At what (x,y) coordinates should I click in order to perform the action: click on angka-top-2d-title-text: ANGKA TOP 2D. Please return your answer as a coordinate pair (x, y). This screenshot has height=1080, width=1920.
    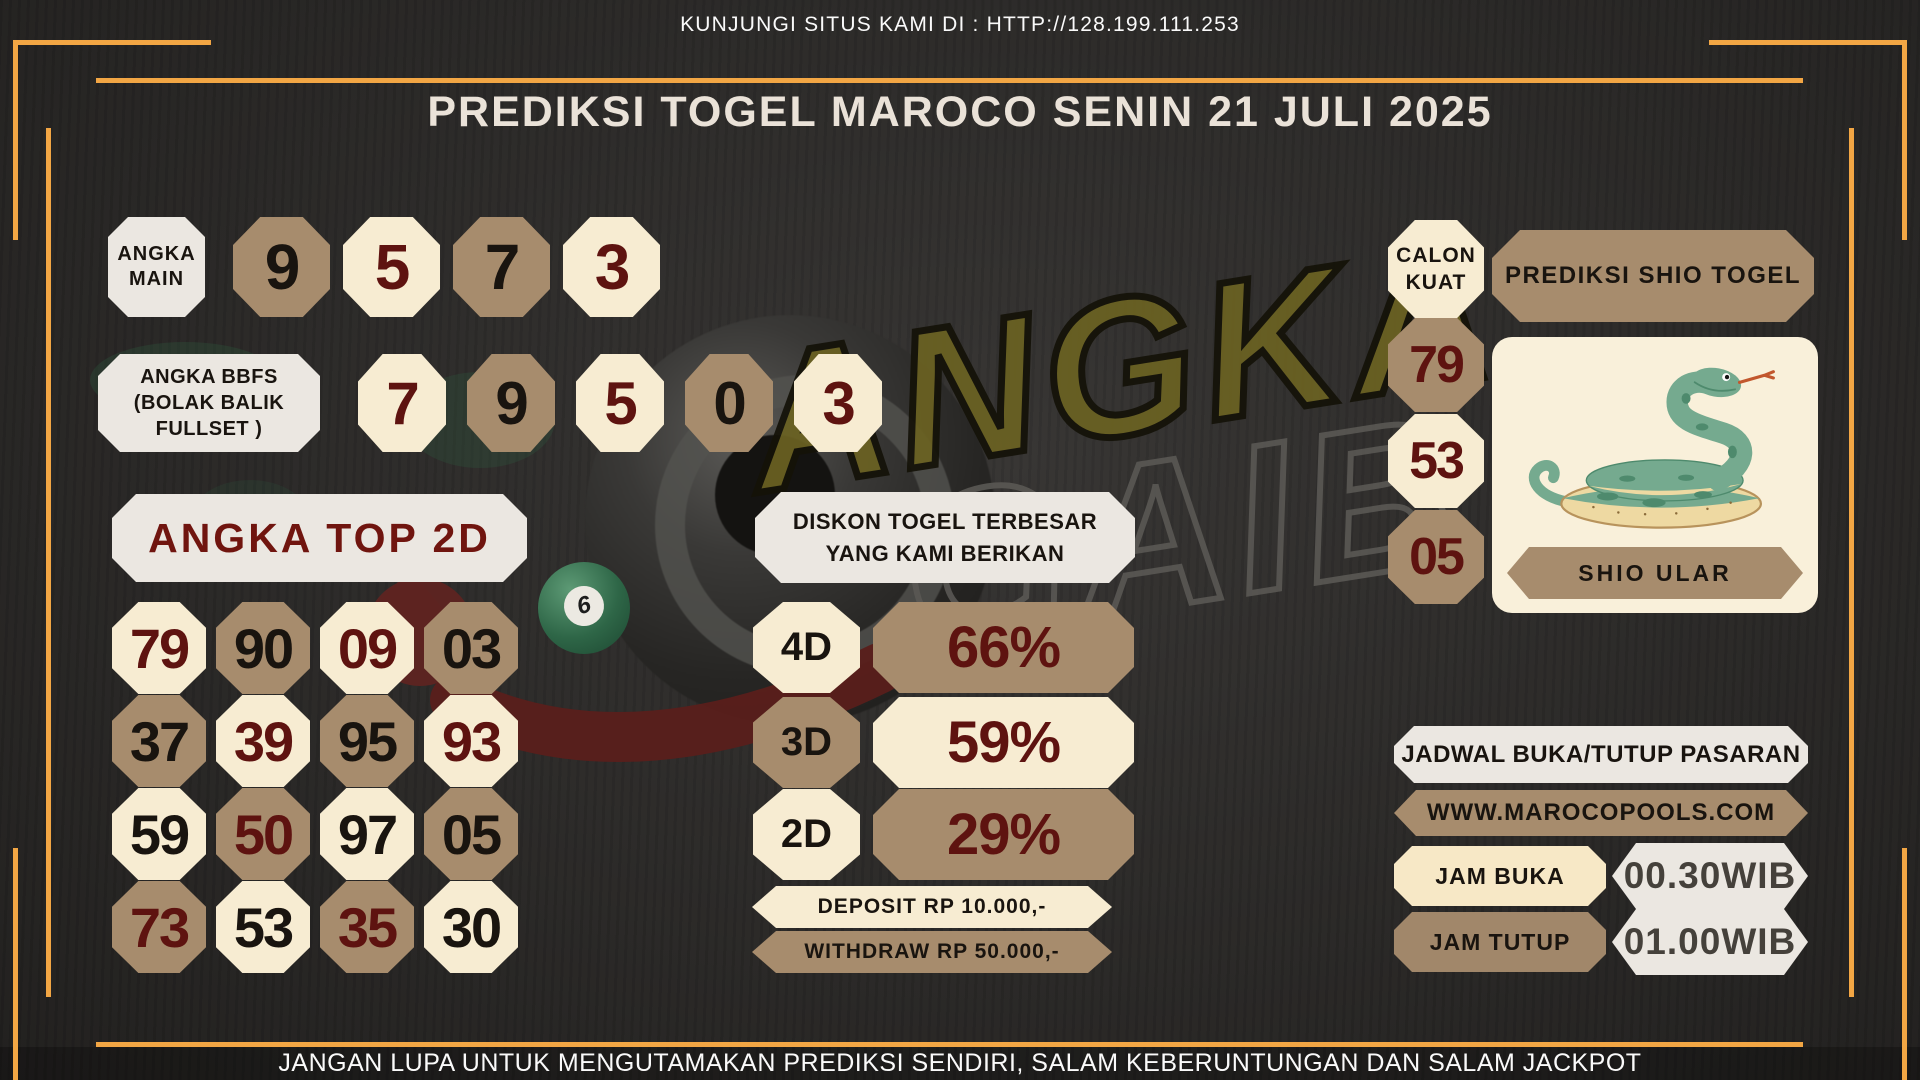
    Looking at the image, I should click on (319, 537).